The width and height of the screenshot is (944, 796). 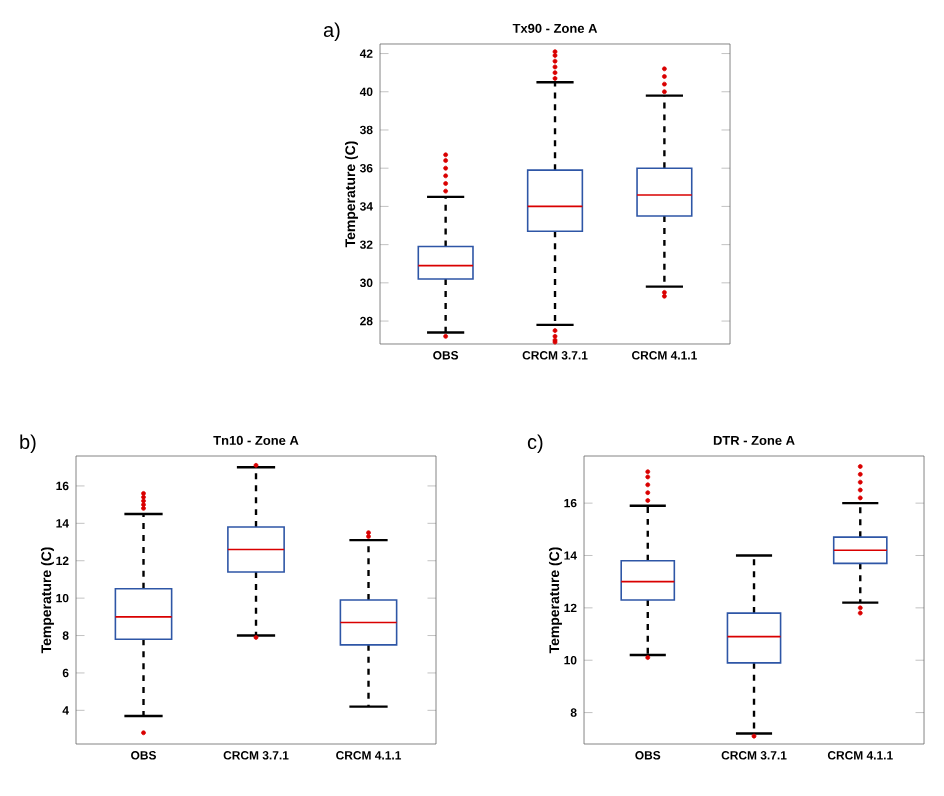 I want to click on text: c), so click(x=535, y=443).